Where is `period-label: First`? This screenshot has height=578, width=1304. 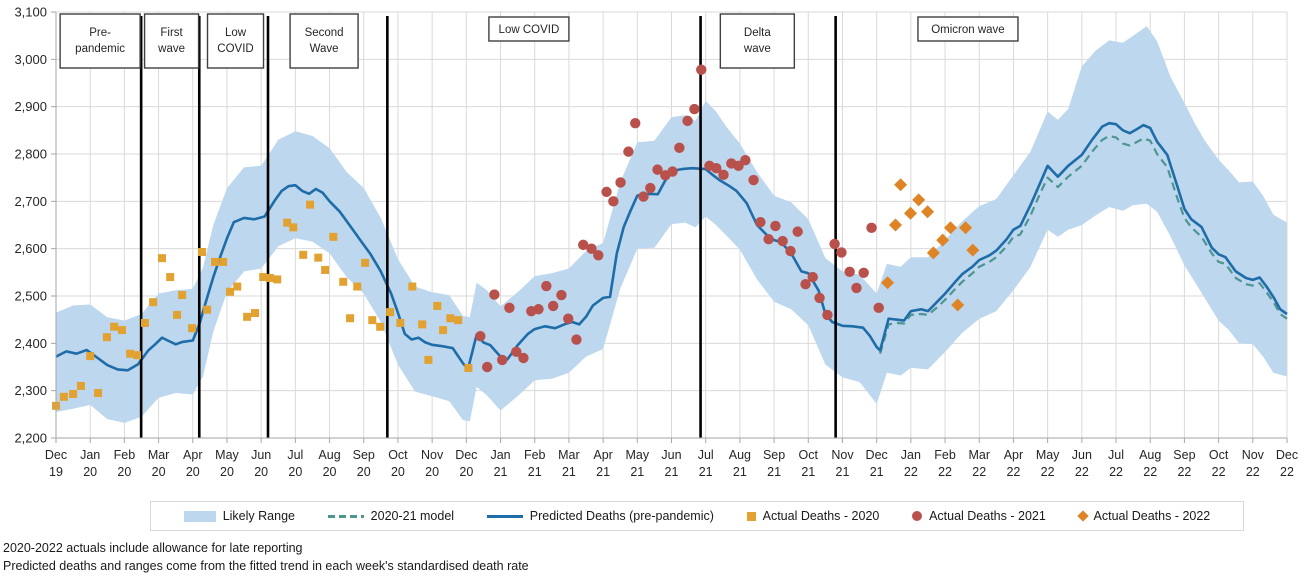 period-label: First is located at coordinates (171, 33).